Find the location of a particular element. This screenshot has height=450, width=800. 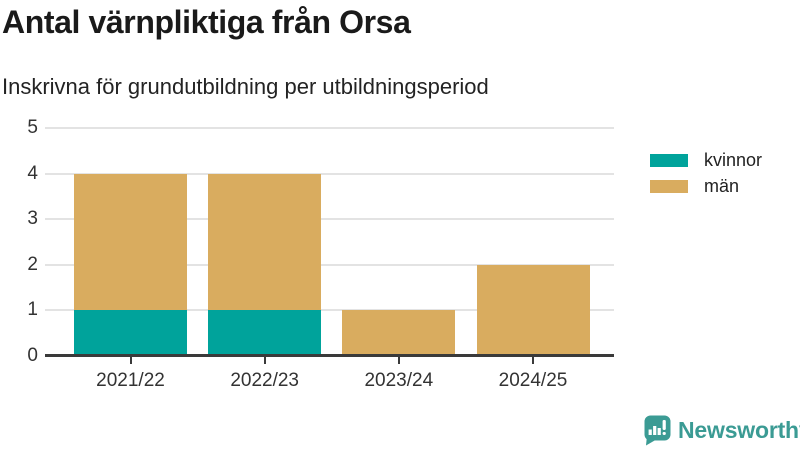

legend-swatch-män is located at coordinates (669, 186).